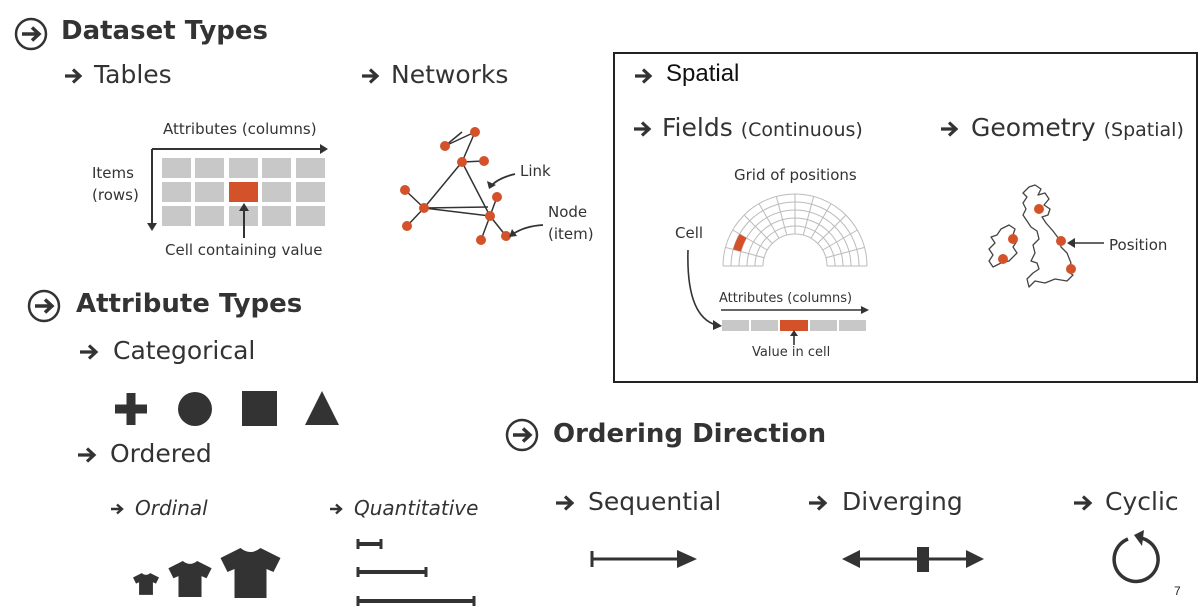  Describe the element at coordinates (1032, 236) in the screenshot. I see `uk-map-icon` at that location.